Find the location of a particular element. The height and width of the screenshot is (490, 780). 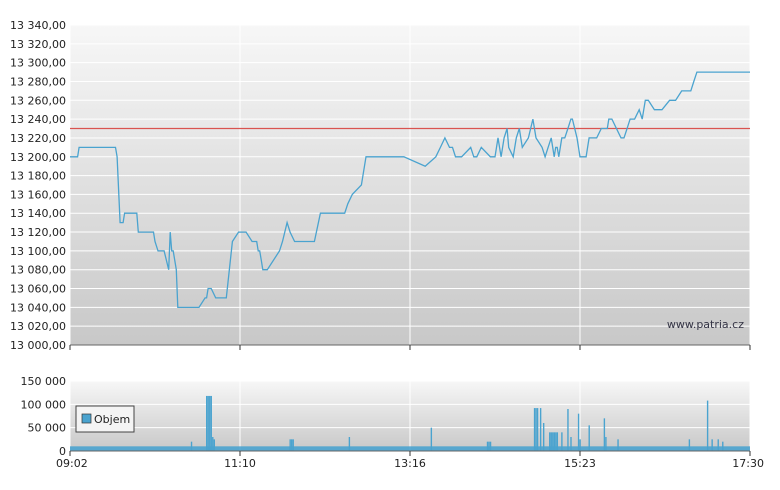

x-tick-label: 17:30 is located at coordinates (748, 463).